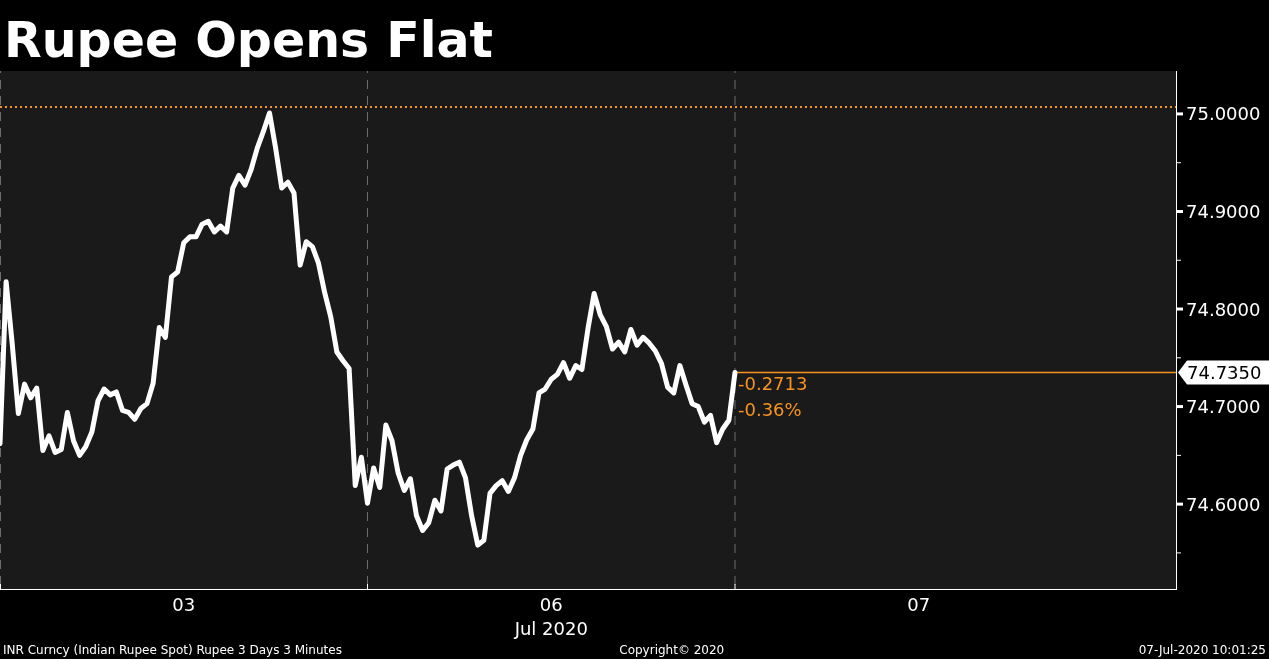 The image size is (1269, 659). What do you see at coordinates (773, 384) in the screenshot?
I see `annotation: -0.2713` at bounding box center [773, 384].